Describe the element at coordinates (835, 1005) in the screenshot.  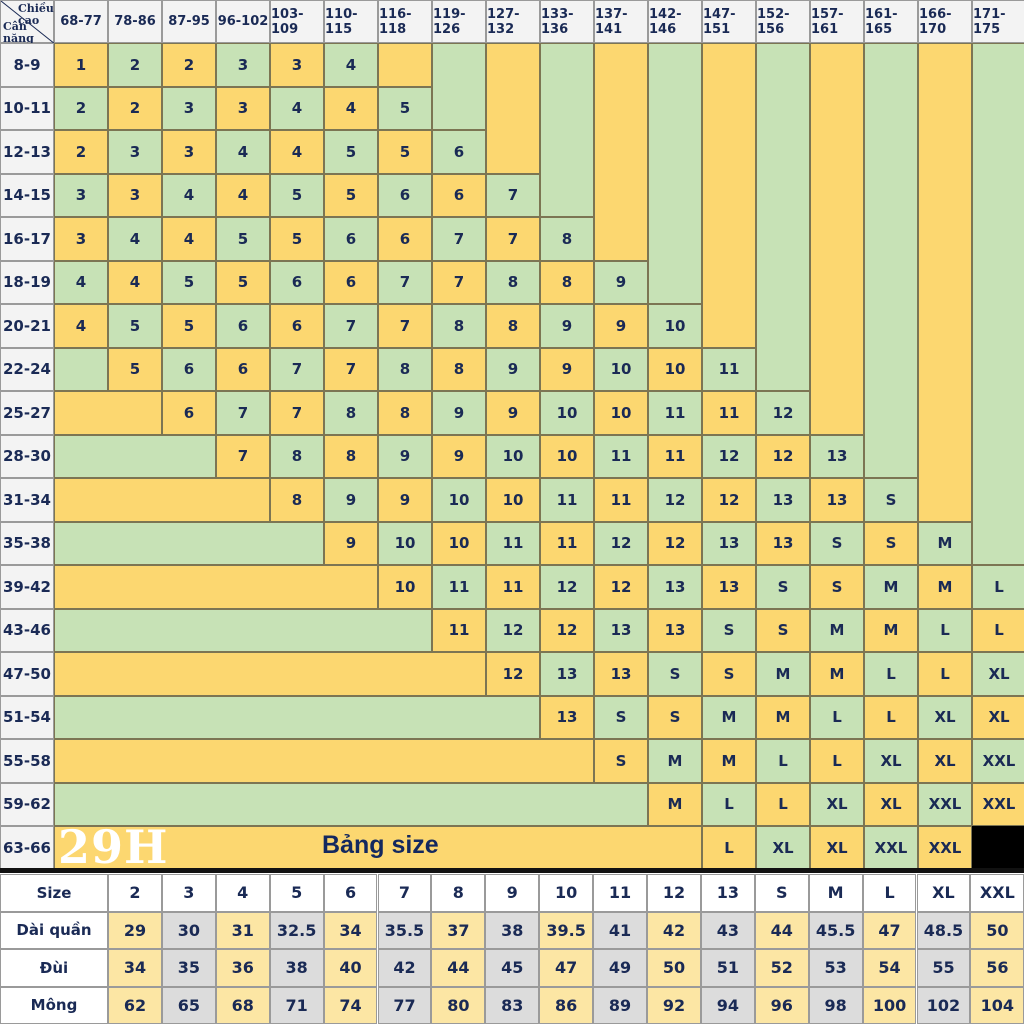
I see `hip-value-cell: 98` at that location.